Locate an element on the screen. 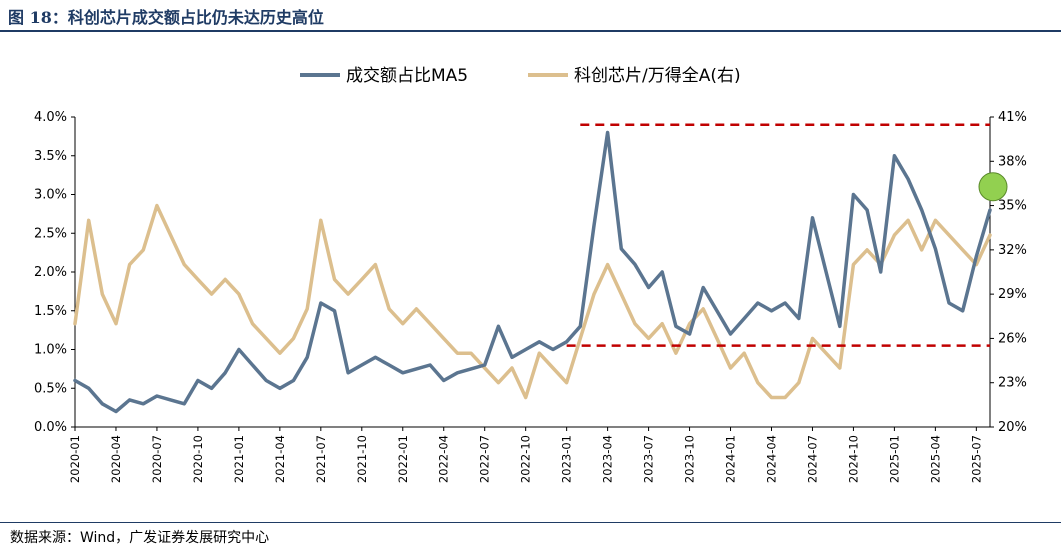 The height and width of the screenshot is (548, 1061). left-tick-label: 4.0% is located at coordinates (50, 117).